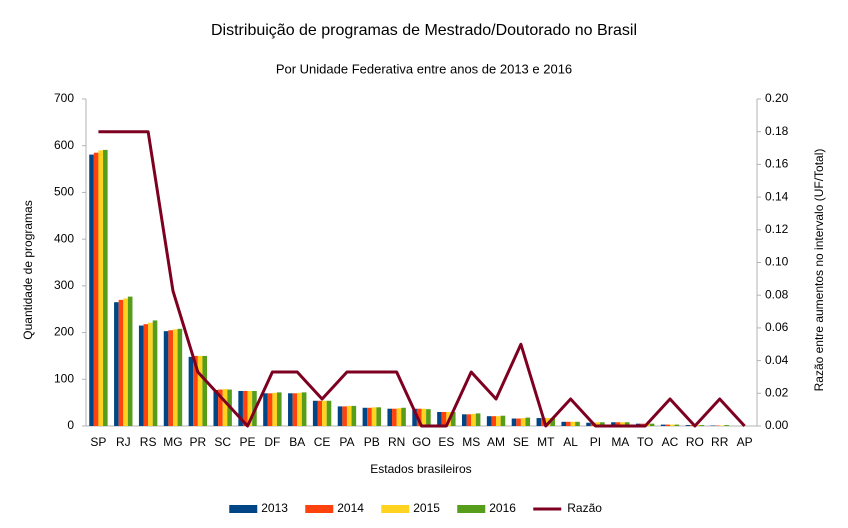  I want to click on y2-tick-label: 0.14, so click(777, 196).